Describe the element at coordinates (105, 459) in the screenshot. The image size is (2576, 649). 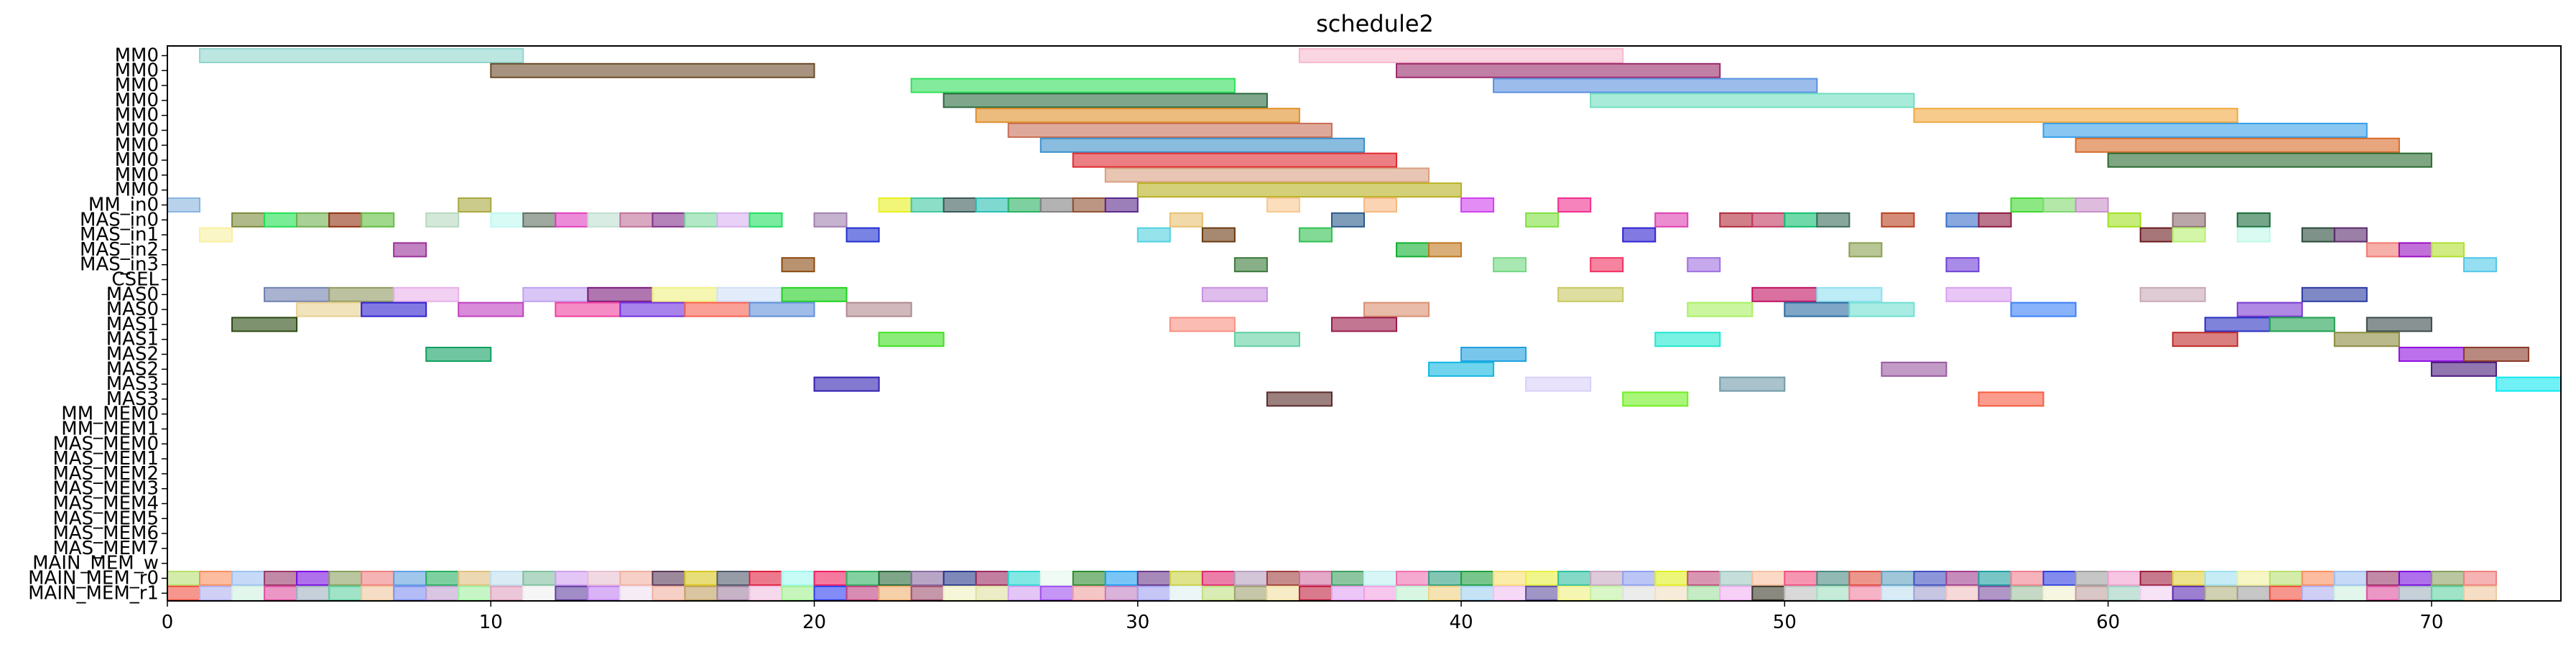
I see `y-tick-label: MAS_MEM1` at that location.